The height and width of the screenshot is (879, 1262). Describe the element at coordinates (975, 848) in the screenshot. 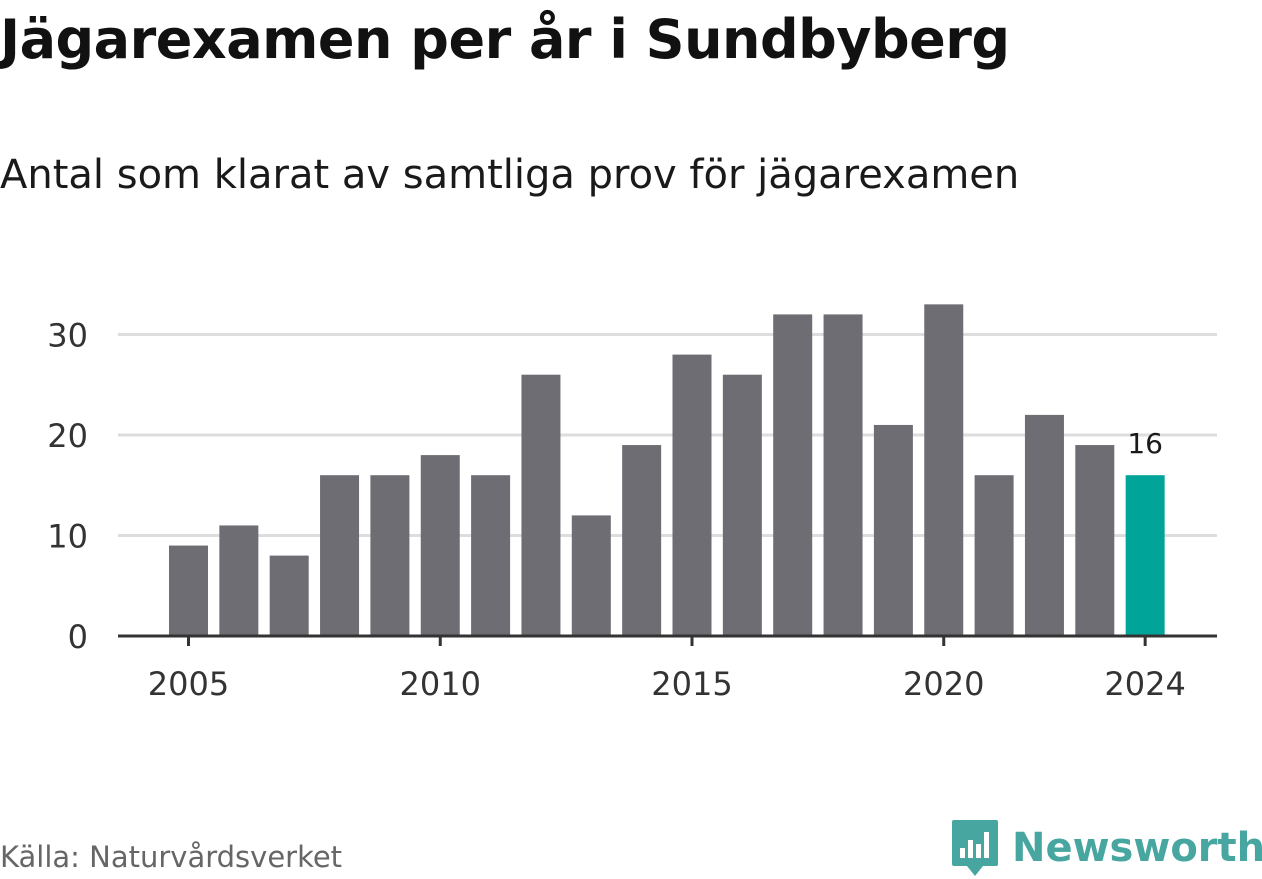

I see `newsworthy-icon` at that location.